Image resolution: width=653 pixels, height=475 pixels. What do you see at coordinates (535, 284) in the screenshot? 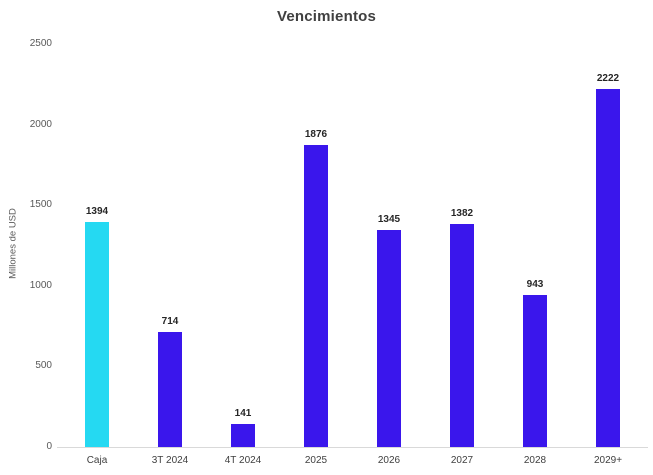
I see `bar-value-label-2028: 943` at bounding box center [535, 284].